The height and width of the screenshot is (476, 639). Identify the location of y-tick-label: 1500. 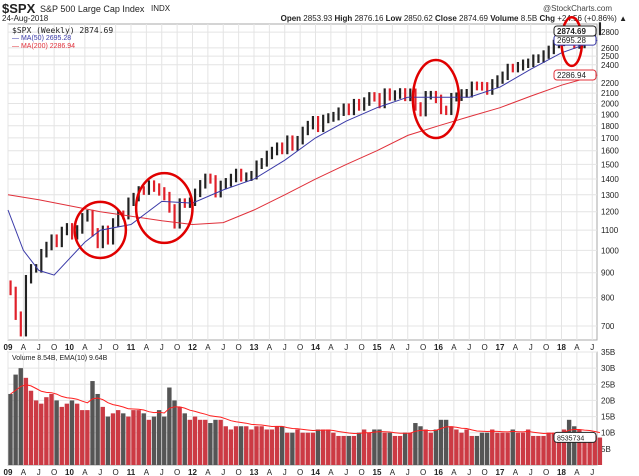
(610, 164).